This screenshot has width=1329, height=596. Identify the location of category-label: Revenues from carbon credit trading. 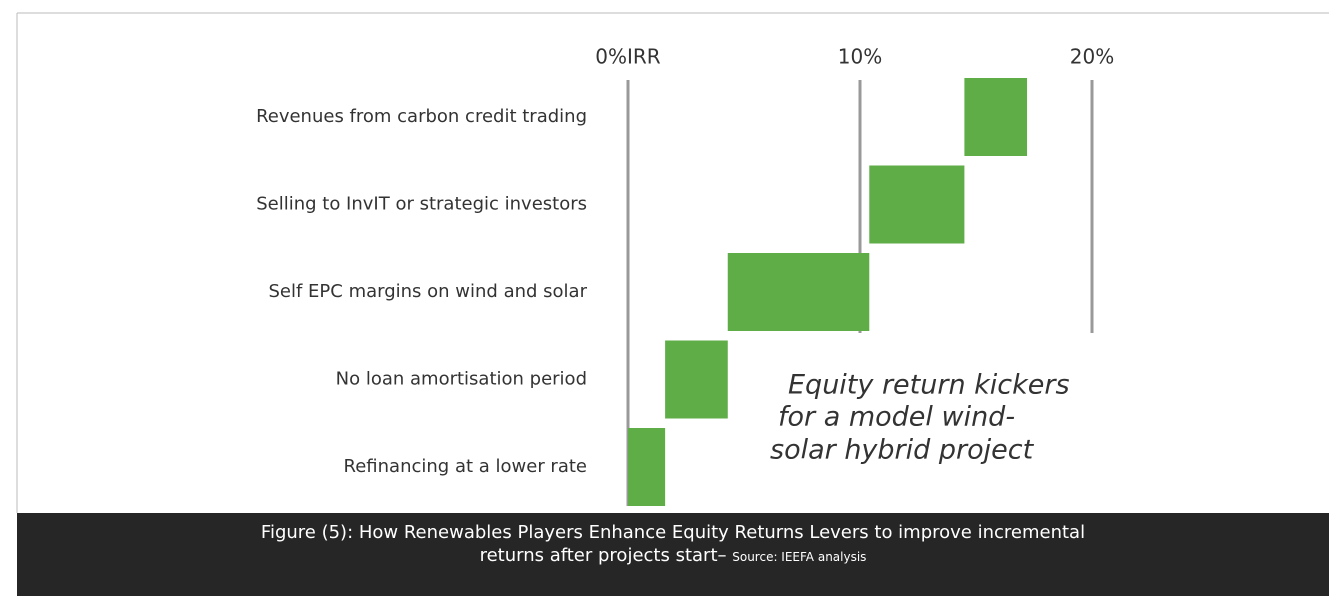
(421, 116).